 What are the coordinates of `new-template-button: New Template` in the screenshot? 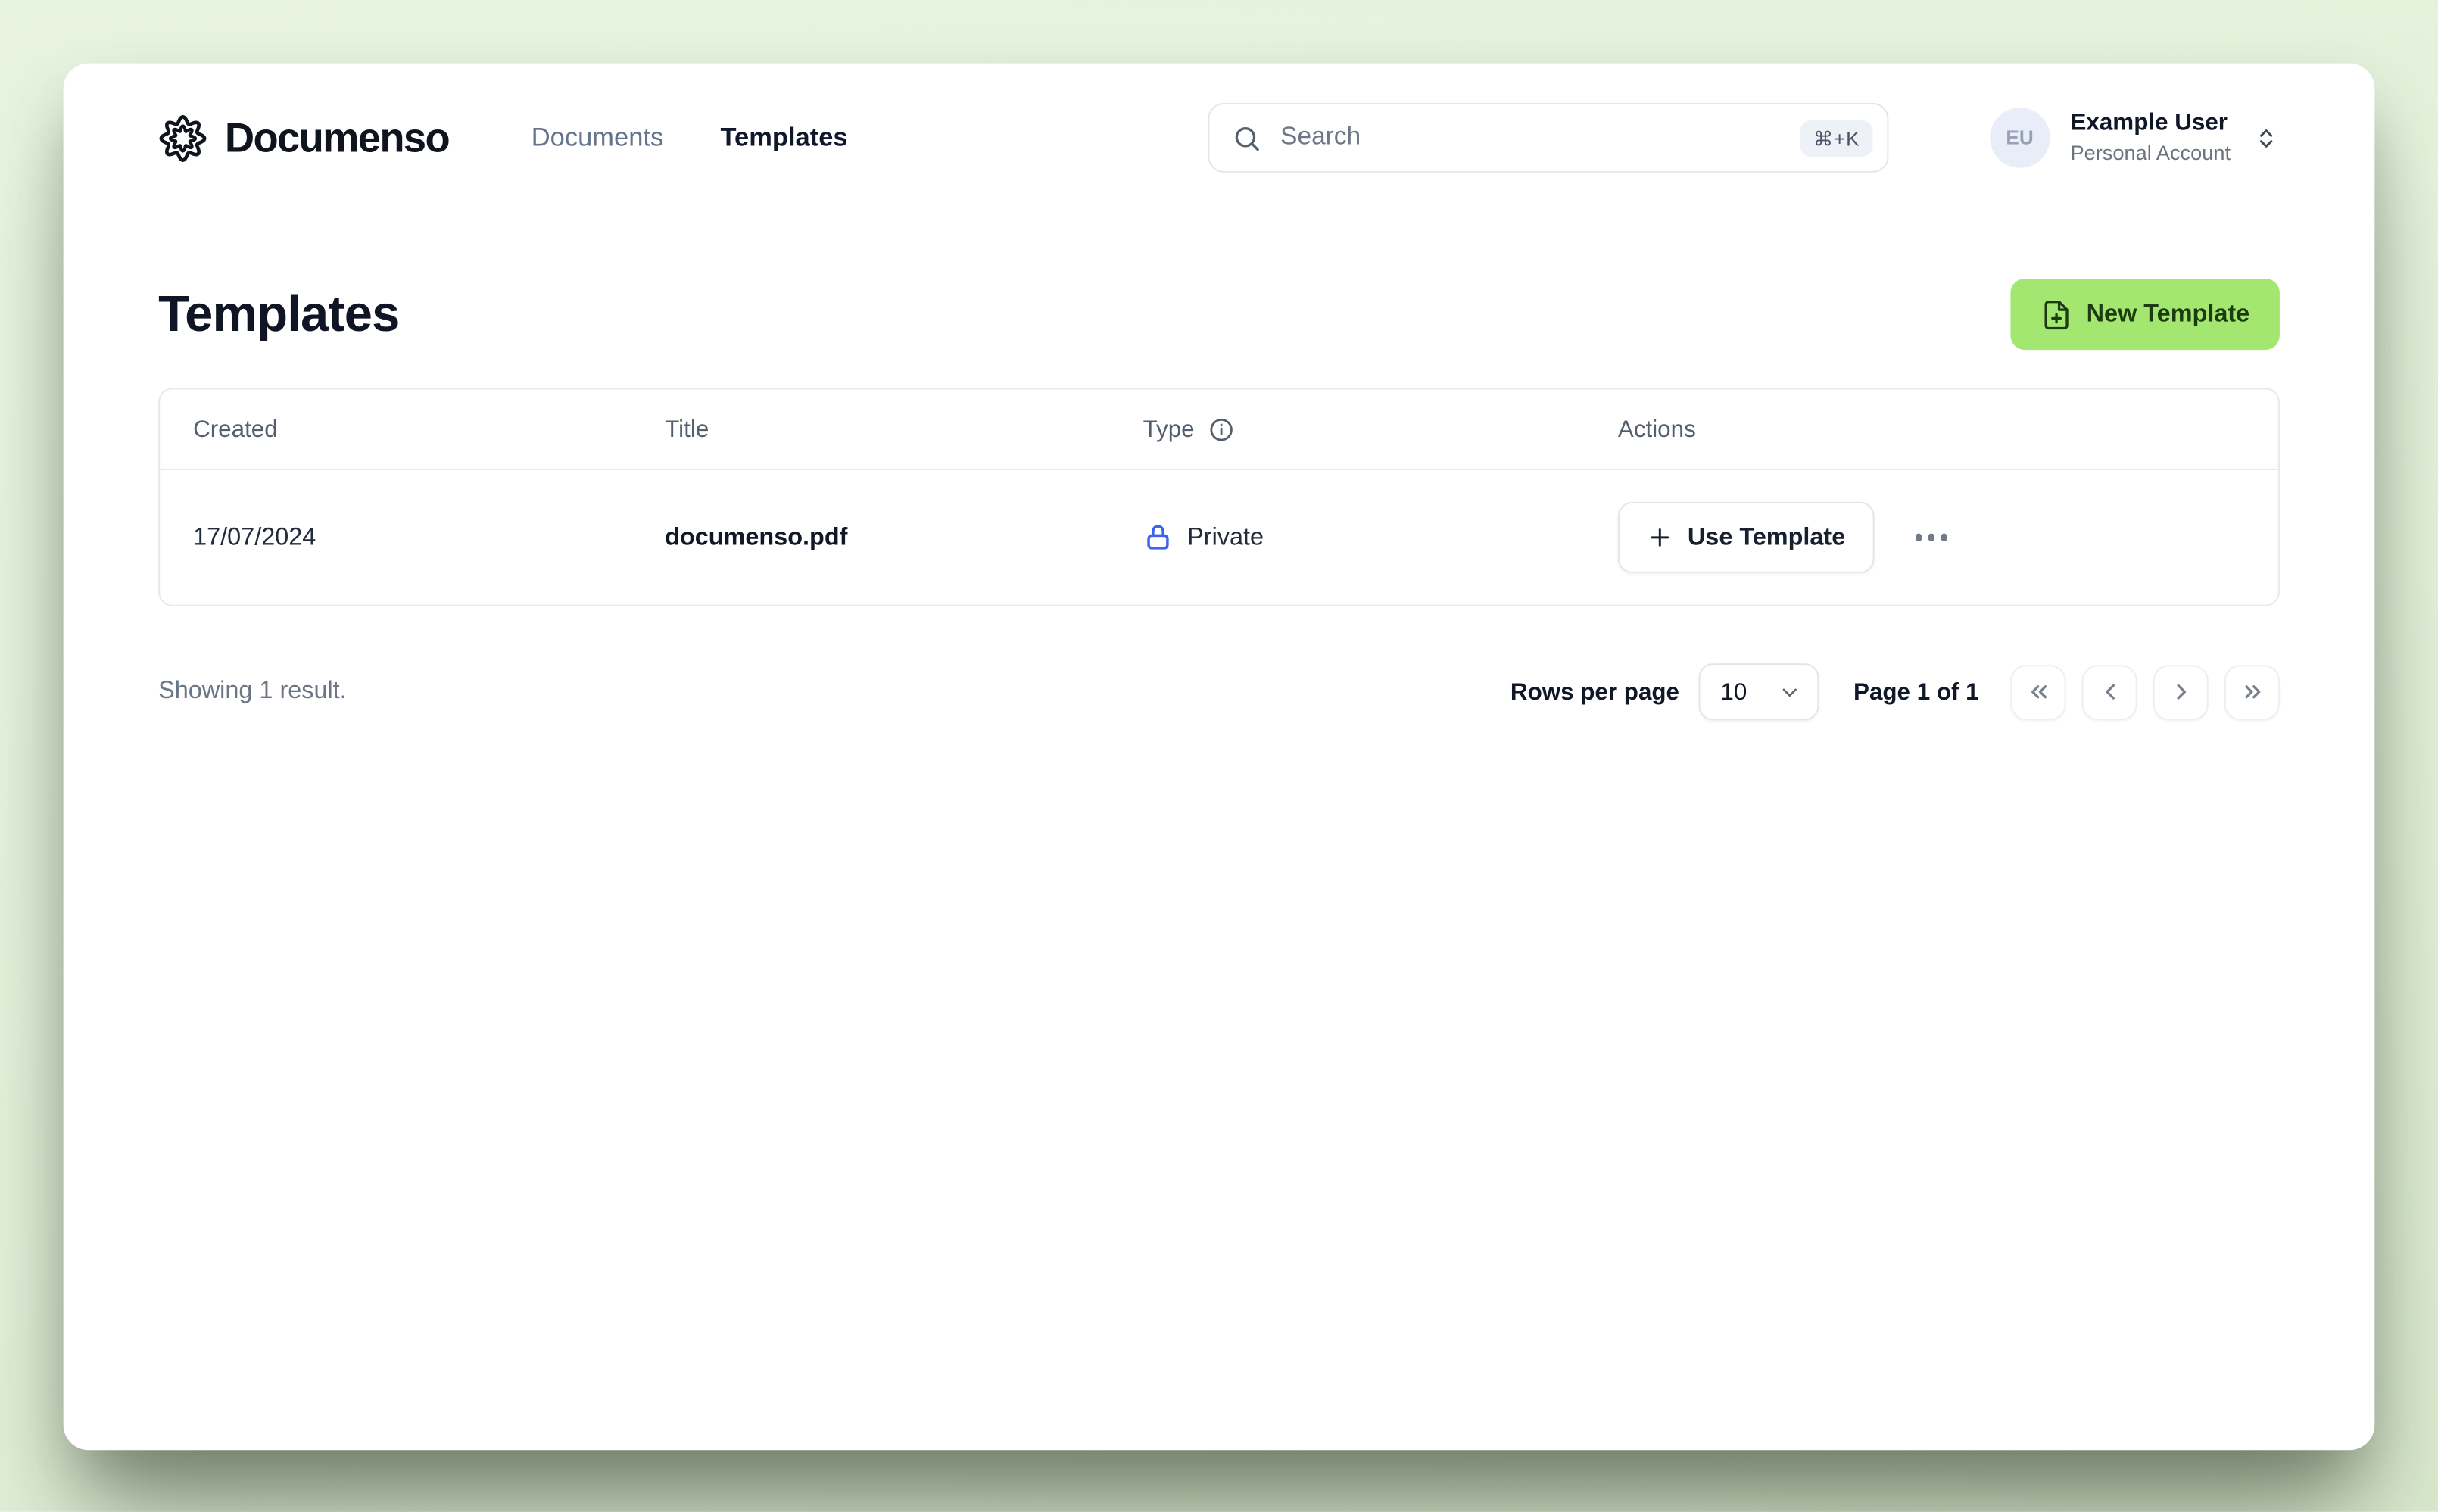 It's located at (2145, 314).